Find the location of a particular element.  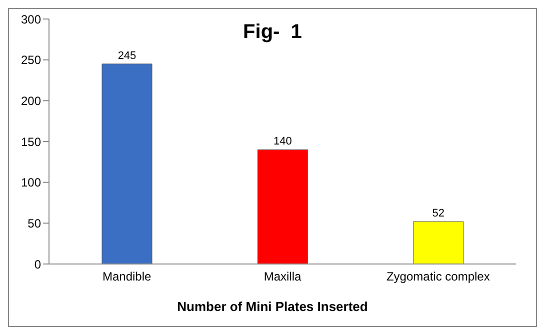

data-label: 52 is located at coordinates (438, 214).